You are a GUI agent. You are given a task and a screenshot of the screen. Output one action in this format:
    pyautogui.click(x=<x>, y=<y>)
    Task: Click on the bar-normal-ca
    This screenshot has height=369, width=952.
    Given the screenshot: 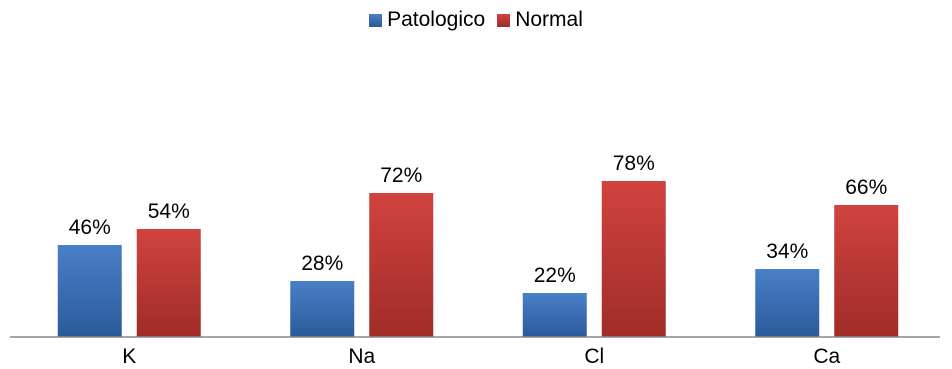 What is the action you would take?
    pyautogui.click(x=866, y=271)
    